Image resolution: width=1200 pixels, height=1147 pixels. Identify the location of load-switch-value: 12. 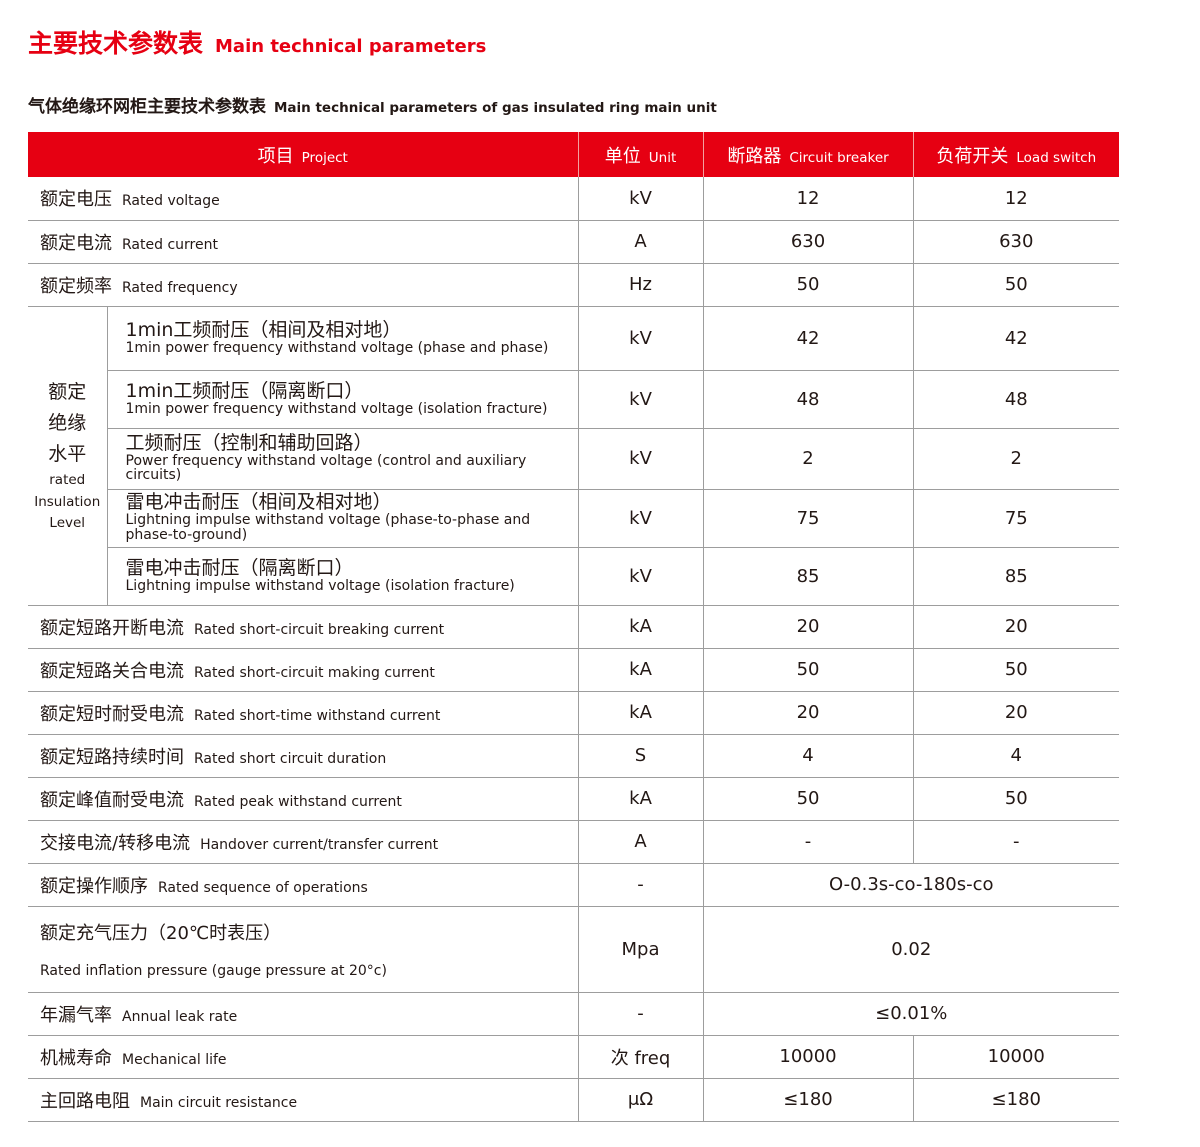
(1016, 199).